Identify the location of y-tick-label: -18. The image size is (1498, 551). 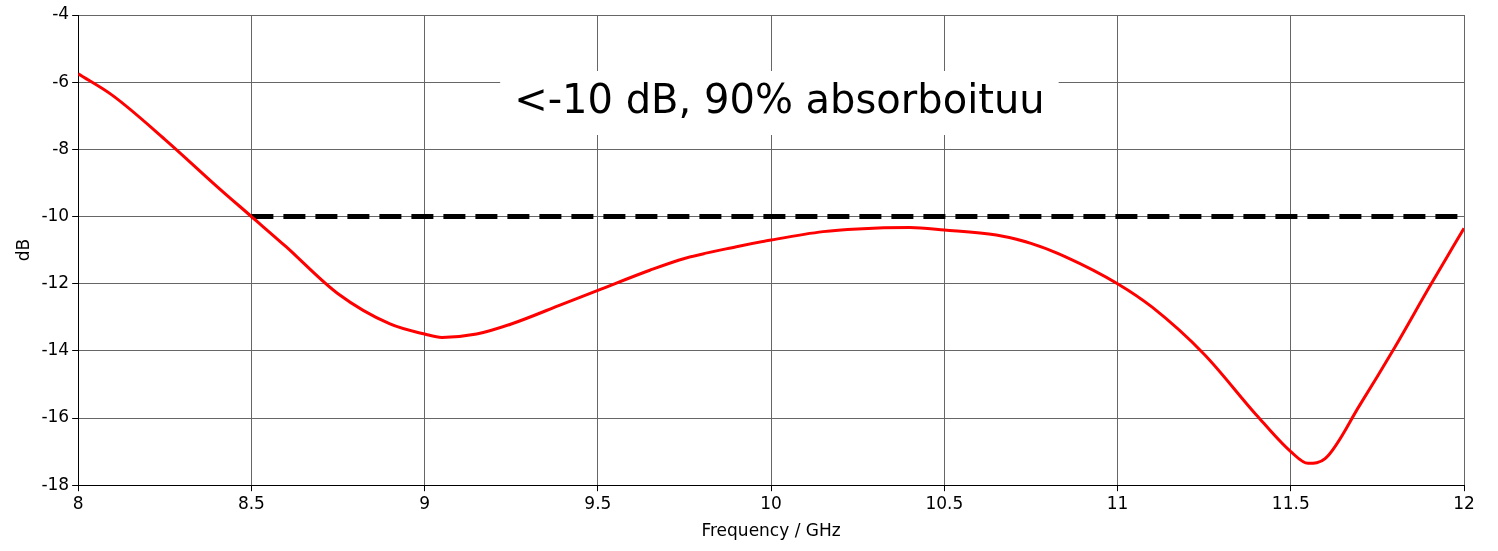
(55, 483).